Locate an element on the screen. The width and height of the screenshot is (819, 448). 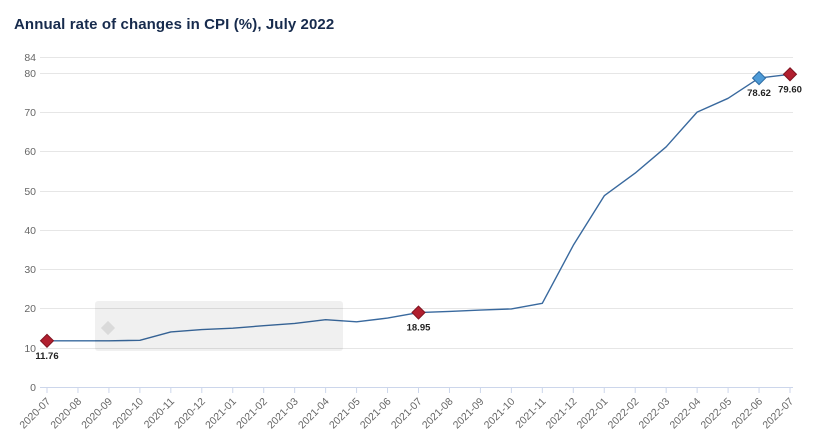
data-label: 18.95 is located at coordinates (419, 328).